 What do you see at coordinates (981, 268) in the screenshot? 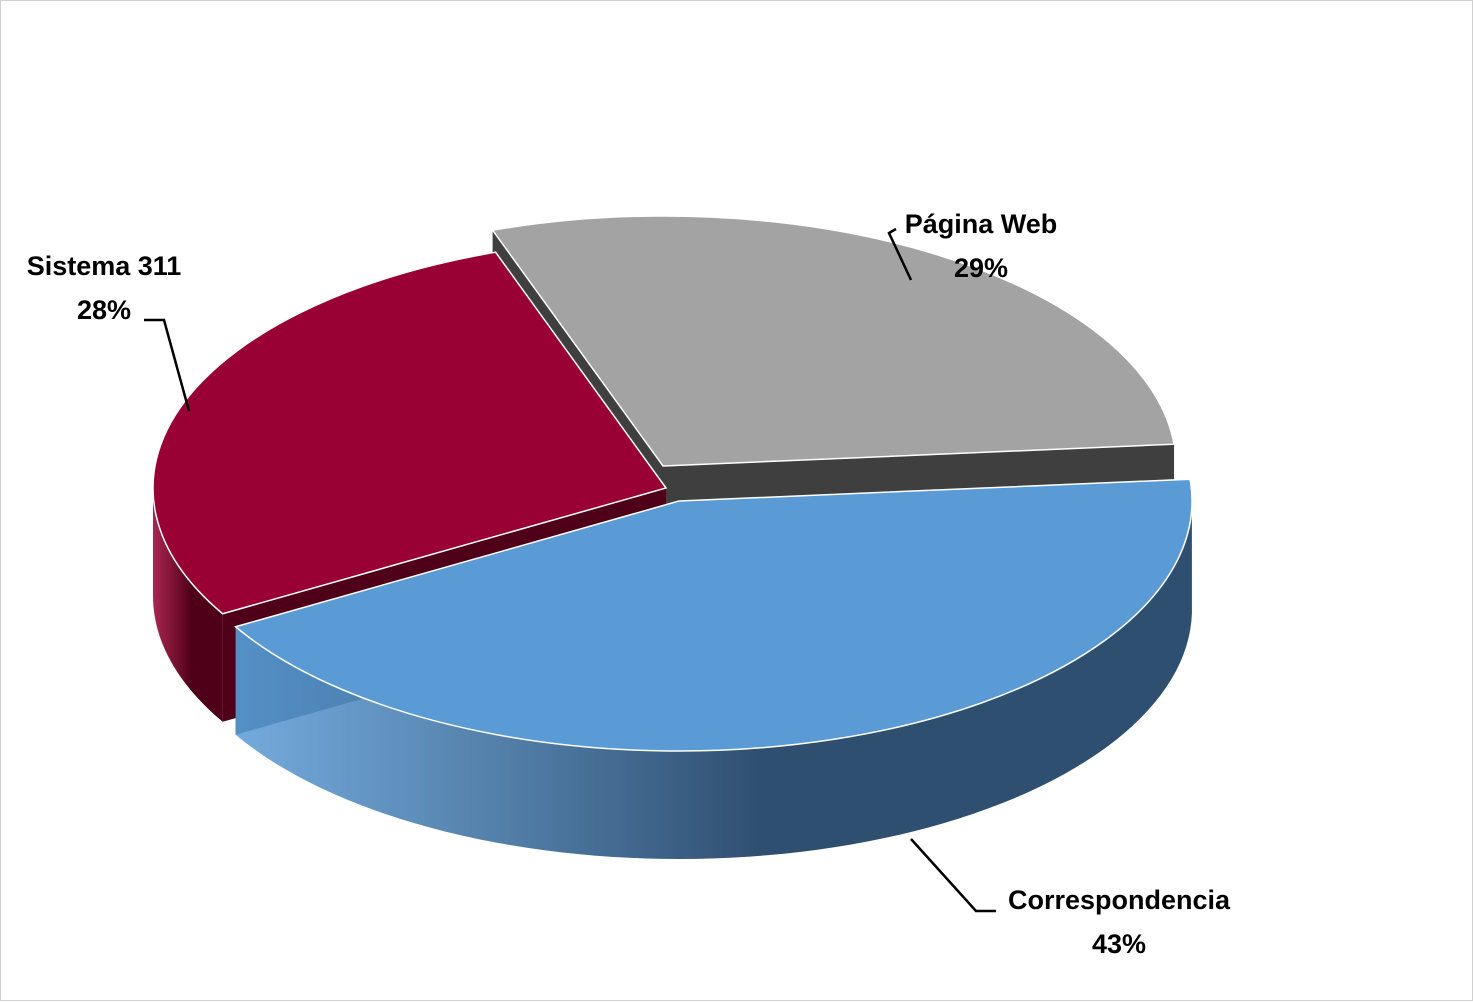
I see `slice-label-percent: 29%` at bounding box center [981, 268].